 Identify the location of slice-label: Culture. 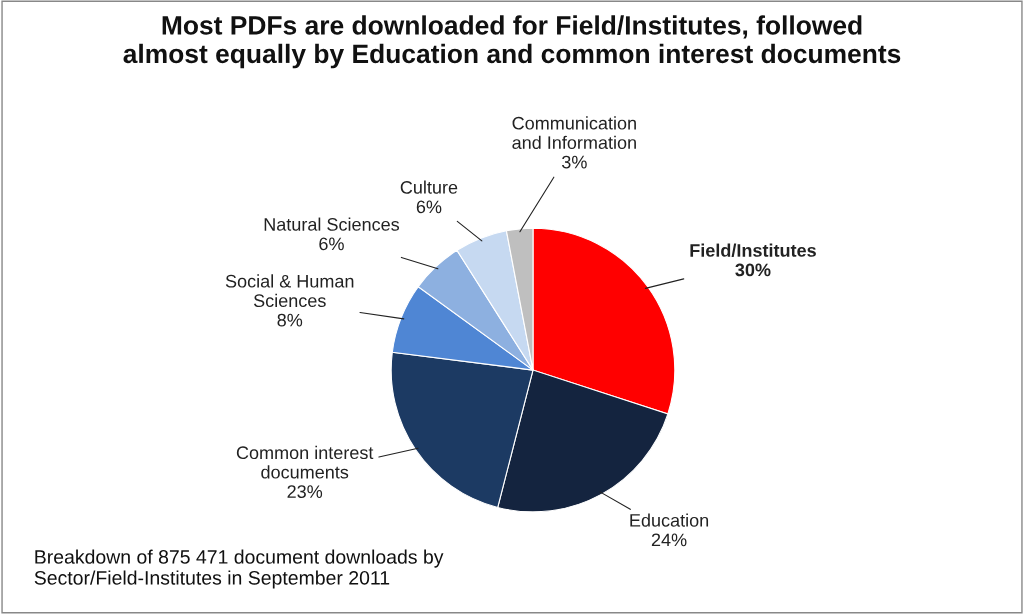
(429, 187).